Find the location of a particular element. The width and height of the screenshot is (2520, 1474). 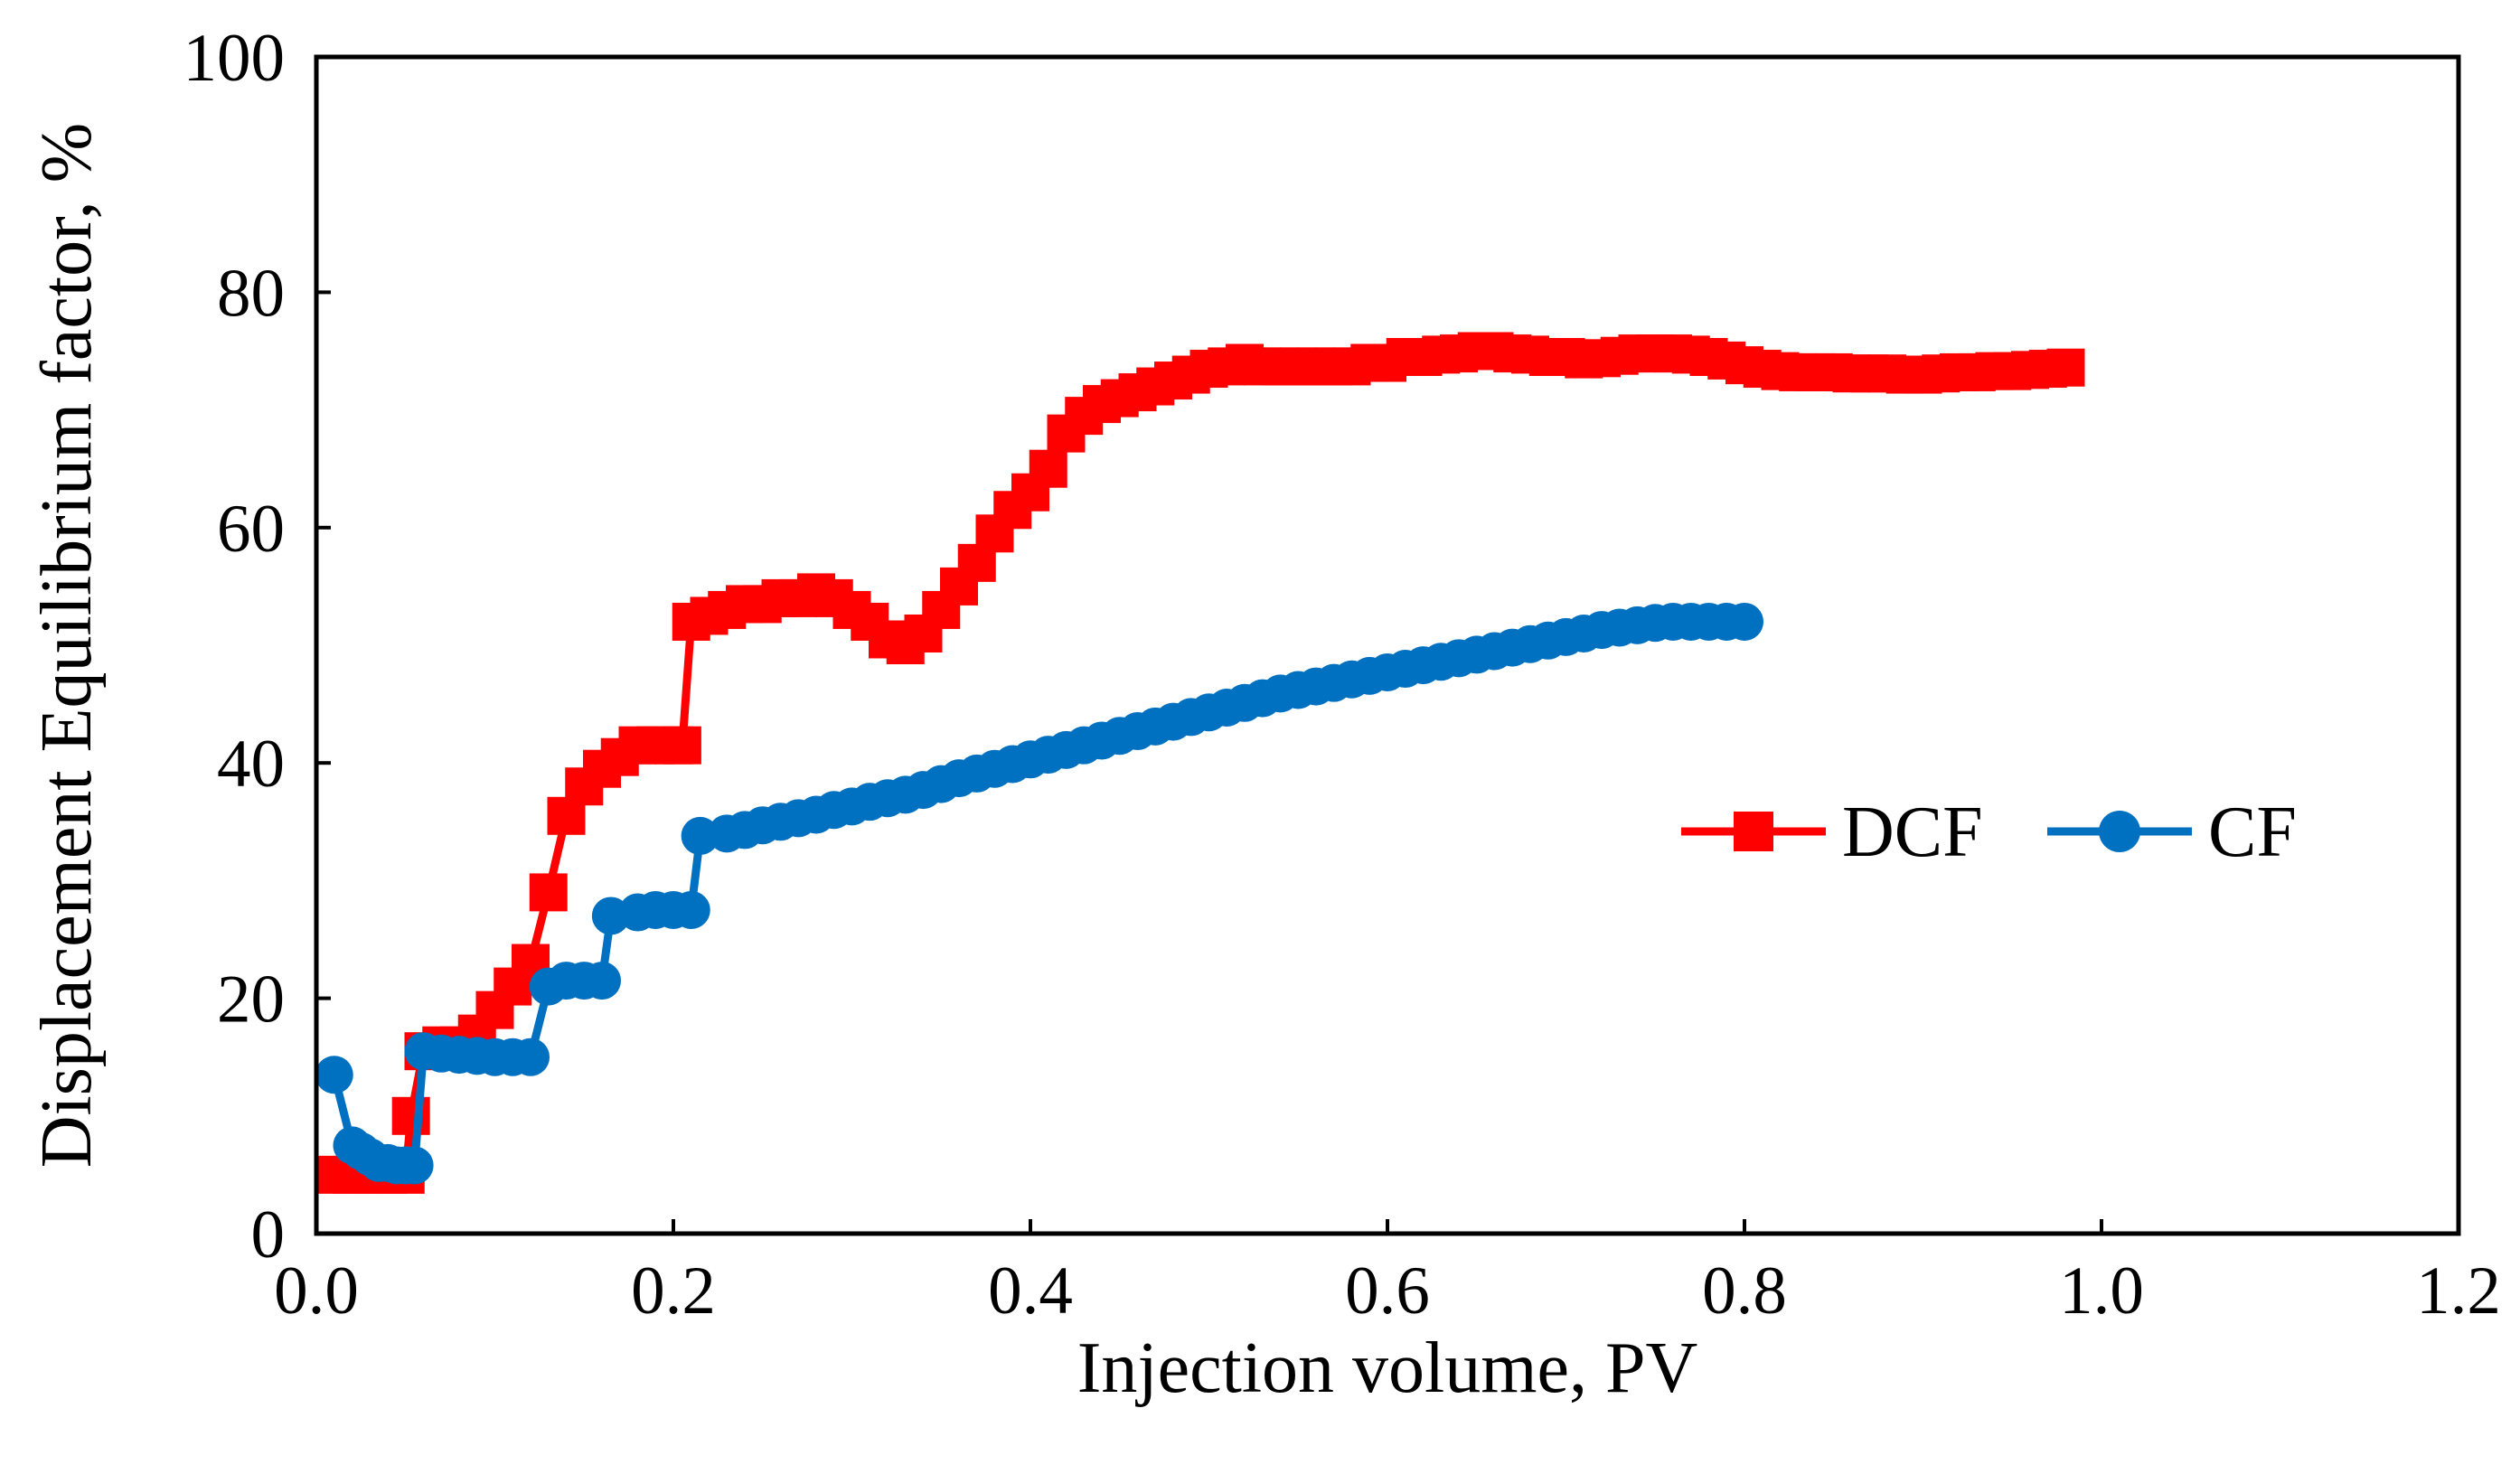

y-tick-label: 40 is located at coordinates (251, 765).